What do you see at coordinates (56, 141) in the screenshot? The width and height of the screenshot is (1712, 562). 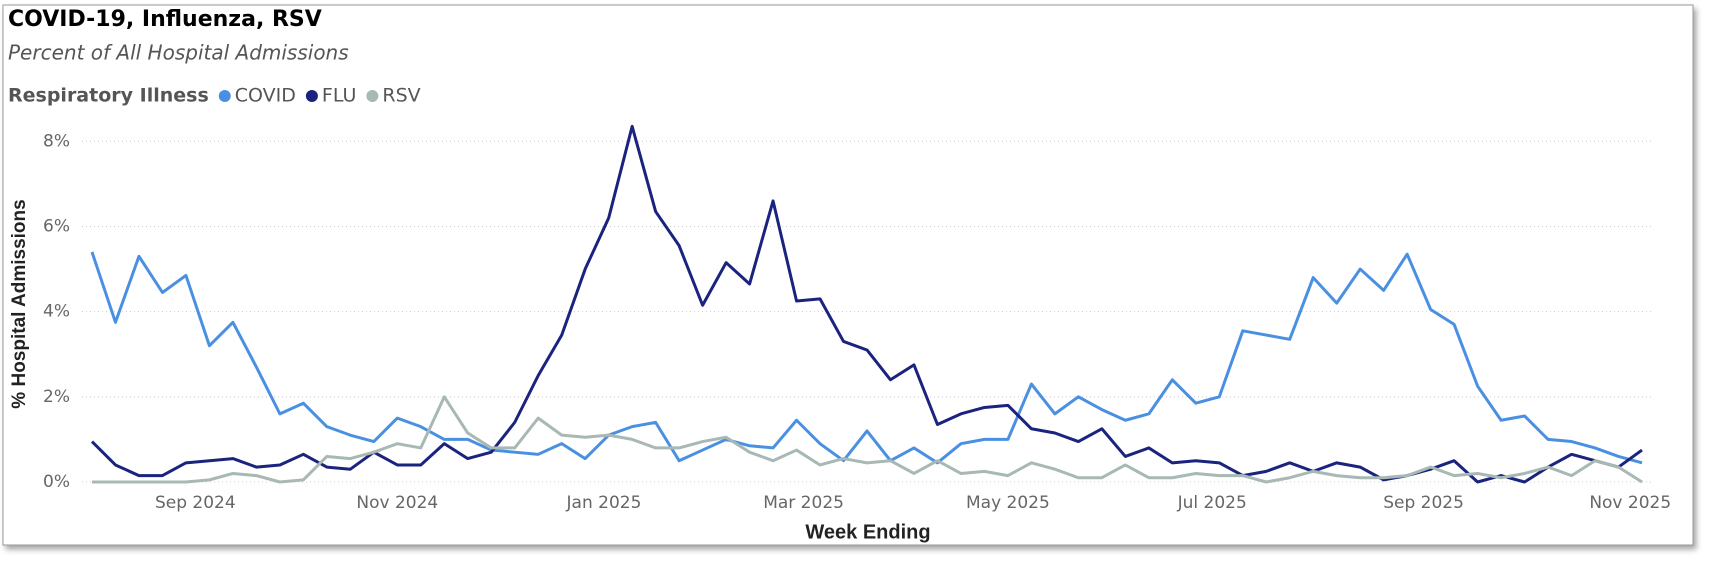 I see `y-tick-label: 8%` at bounding box center [56, 141].